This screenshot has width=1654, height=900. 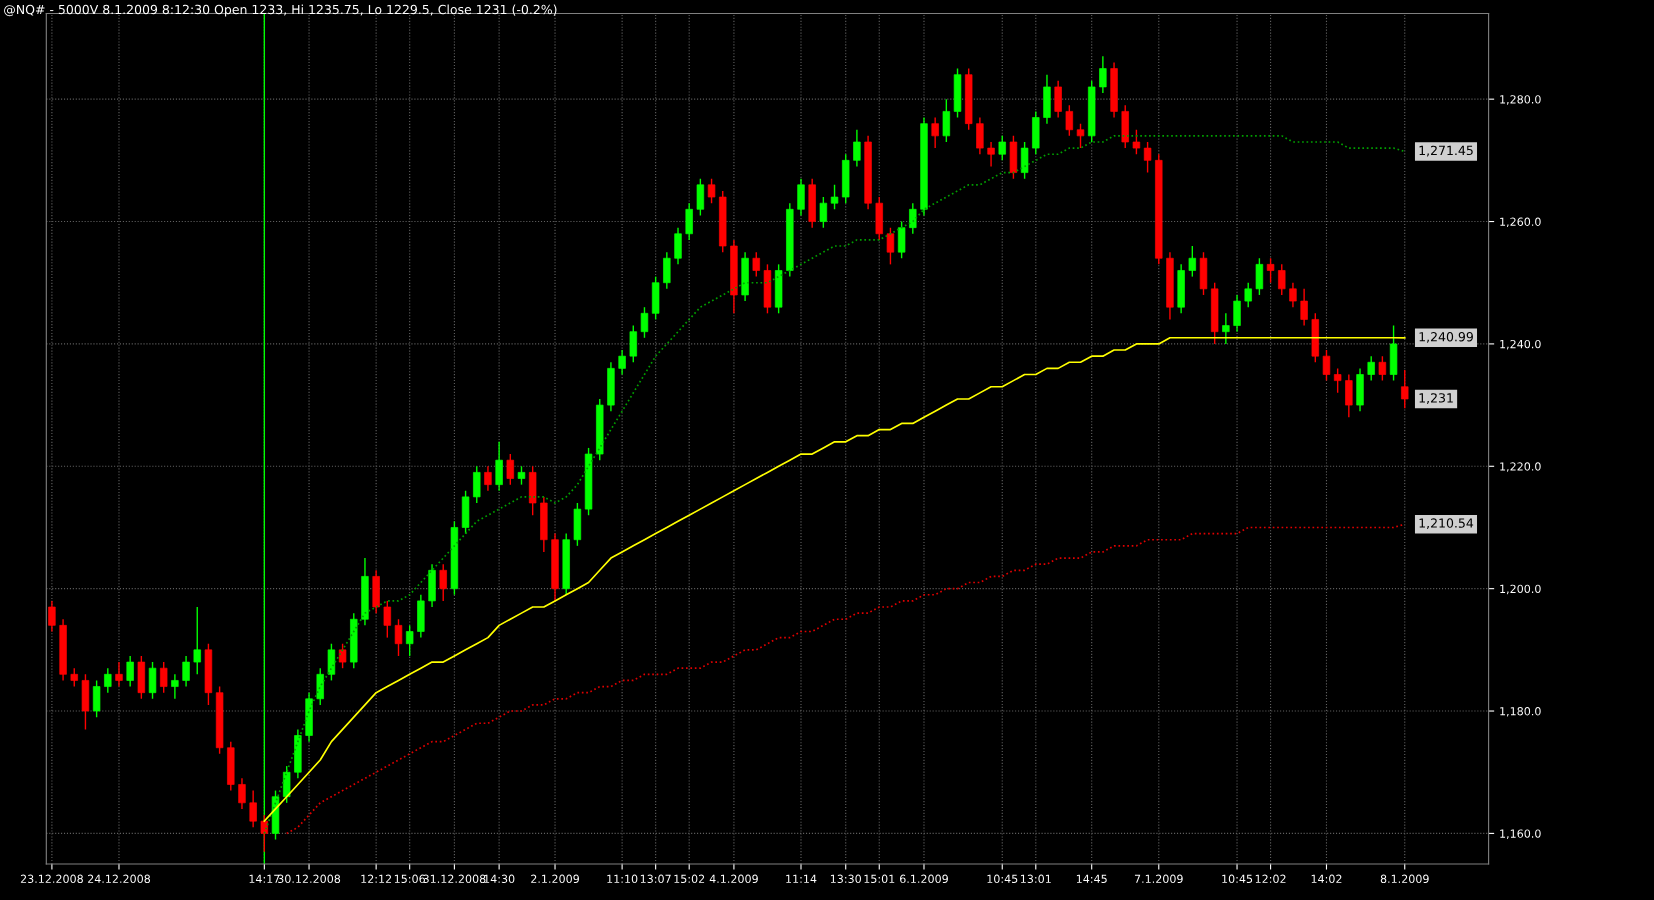 What do you see at coordinates (1520, 712) in the screenshot?
I see `y-tick-label: 1,180.0` at bounding box center [1520, 712].